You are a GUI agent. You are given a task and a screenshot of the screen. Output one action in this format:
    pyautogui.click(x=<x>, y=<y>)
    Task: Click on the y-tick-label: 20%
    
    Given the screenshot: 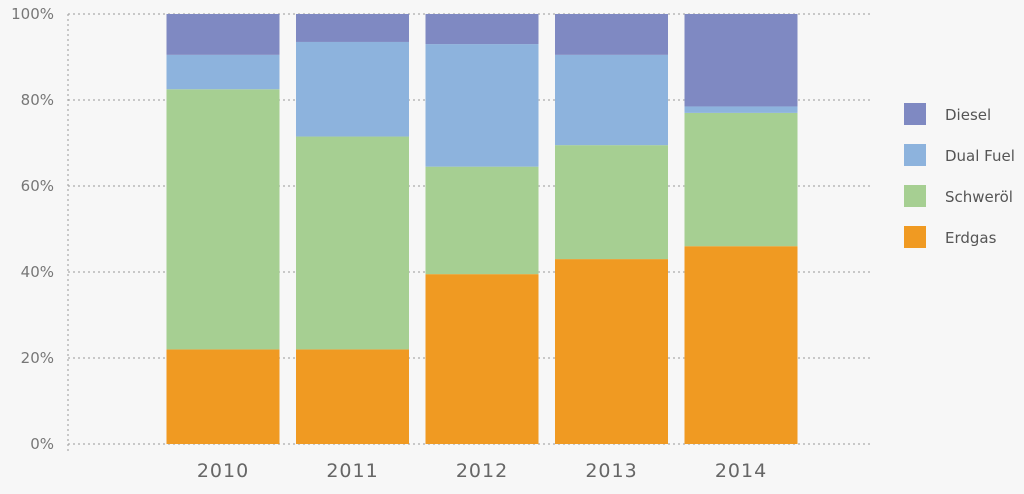 What is the action you would take?
    pyautogui.click(x=37, y=358)
    